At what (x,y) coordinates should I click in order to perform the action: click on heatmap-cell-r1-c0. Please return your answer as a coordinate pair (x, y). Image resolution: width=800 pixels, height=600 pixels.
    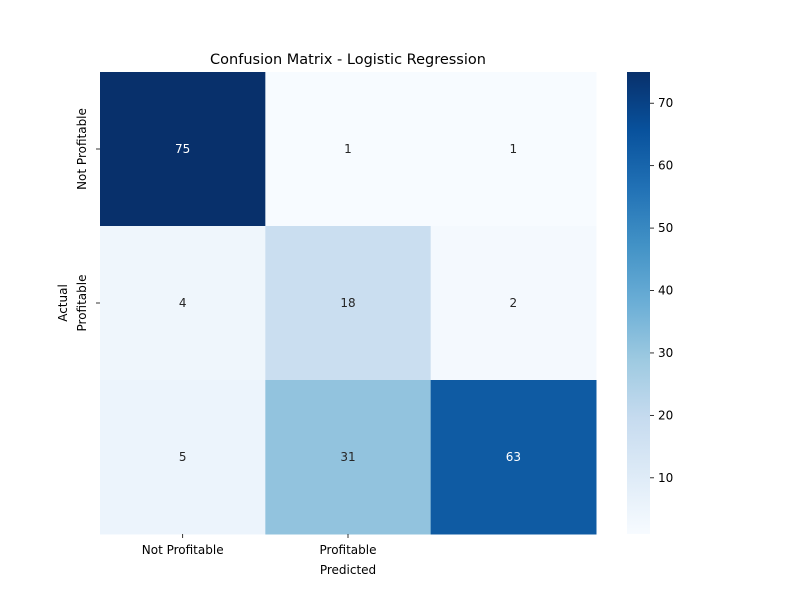
    Looking at the image, I should click on (183, 303).